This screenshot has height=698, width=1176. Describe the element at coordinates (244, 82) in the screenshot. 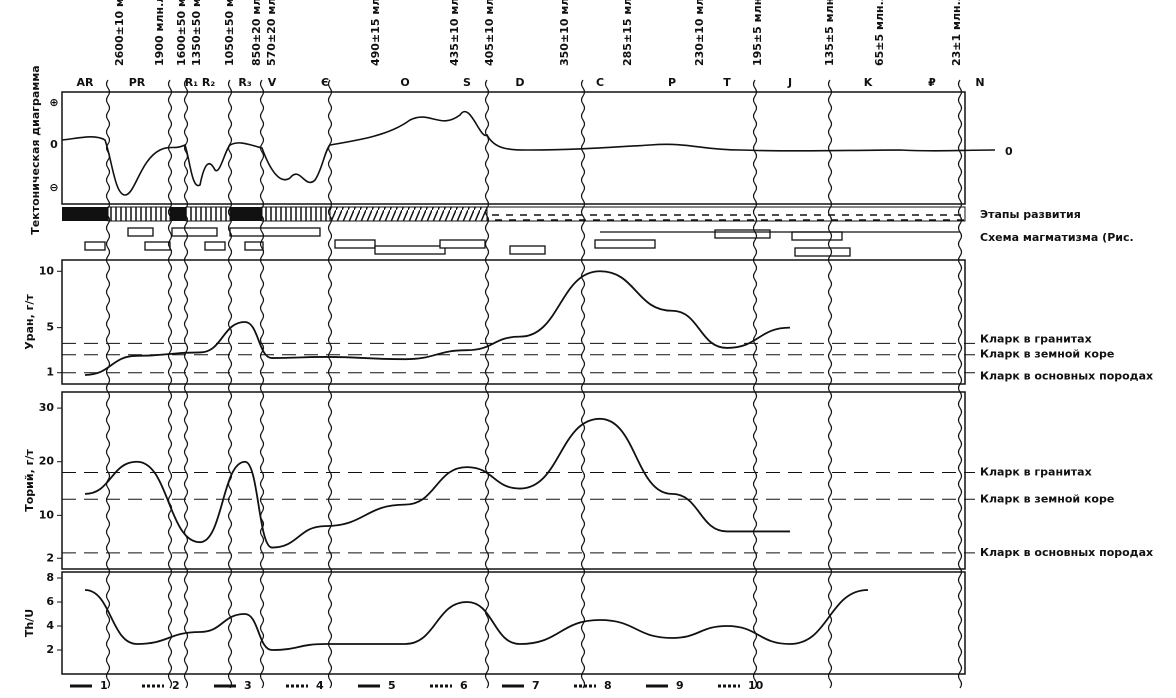

I see `period-label: R₃` at that location.